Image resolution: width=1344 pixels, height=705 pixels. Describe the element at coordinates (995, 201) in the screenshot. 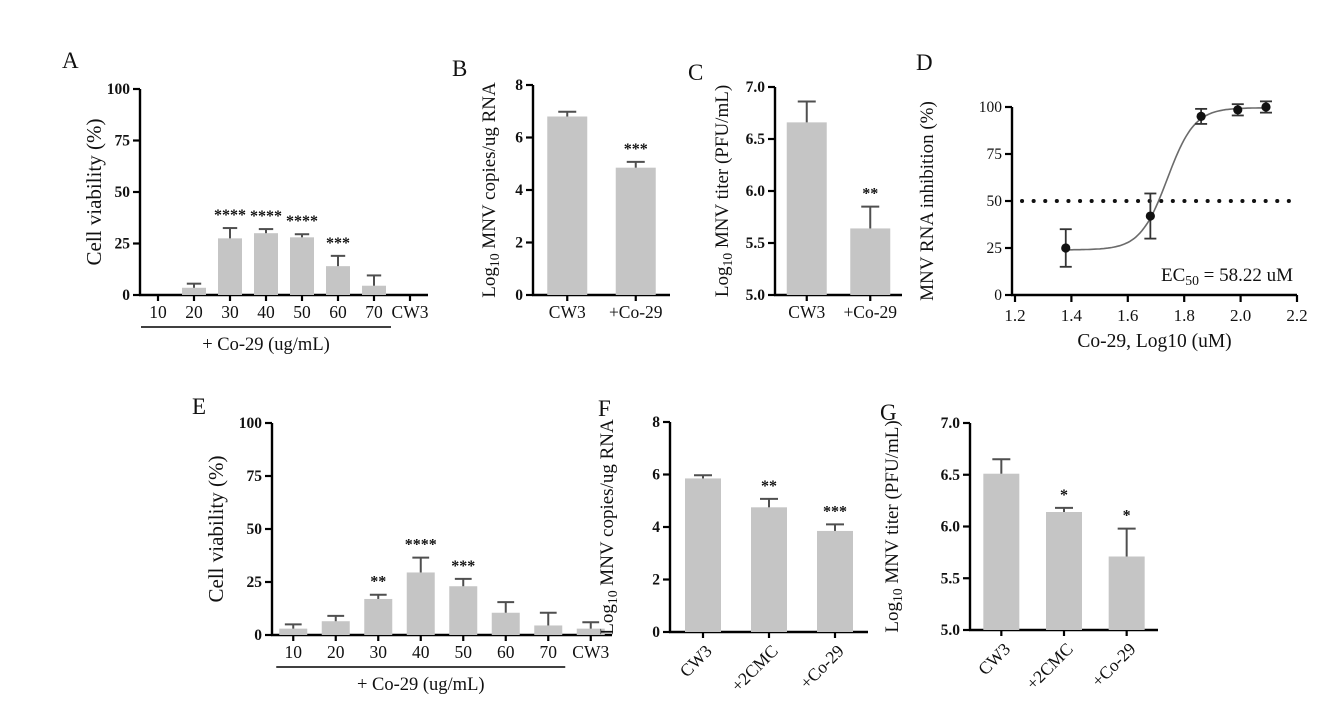

I see `y-tick-label: 50` at that location.